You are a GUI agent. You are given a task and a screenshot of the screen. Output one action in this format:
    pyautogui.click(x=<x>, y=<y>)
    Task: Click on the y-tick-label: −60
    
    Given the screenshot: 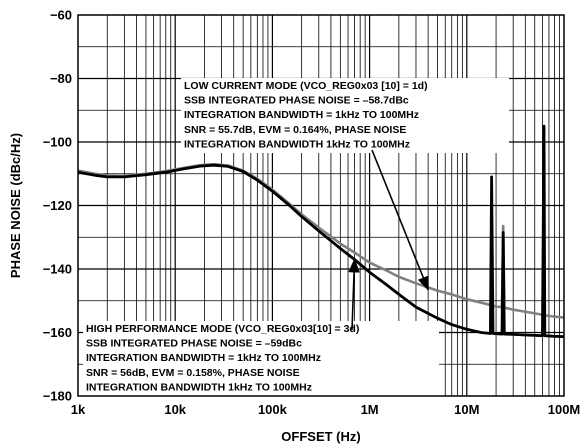 What is the action you would take?
    pyautogui.click(x=61, y=15)
    